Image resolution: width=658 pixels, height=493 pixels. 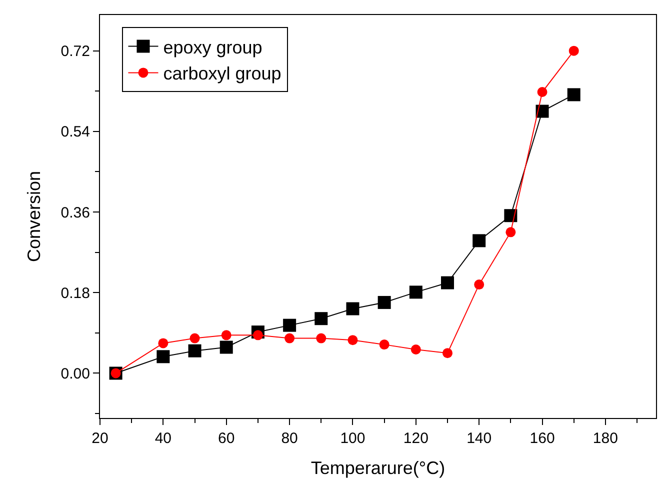 I want to click on y-tick-label: 0.54, so click(x=75, y=132).